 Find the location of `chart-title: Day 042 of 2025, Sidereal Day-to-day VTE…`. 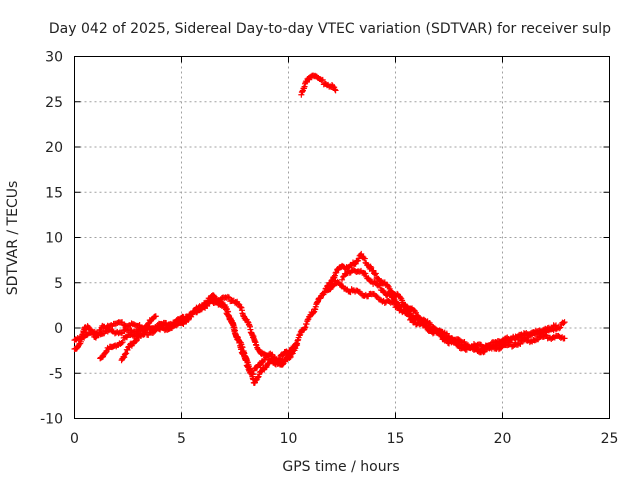

chart-title: Day 042 of 2025, Sidereal Day-to-day VTE… is located at coordinates (330, 29).